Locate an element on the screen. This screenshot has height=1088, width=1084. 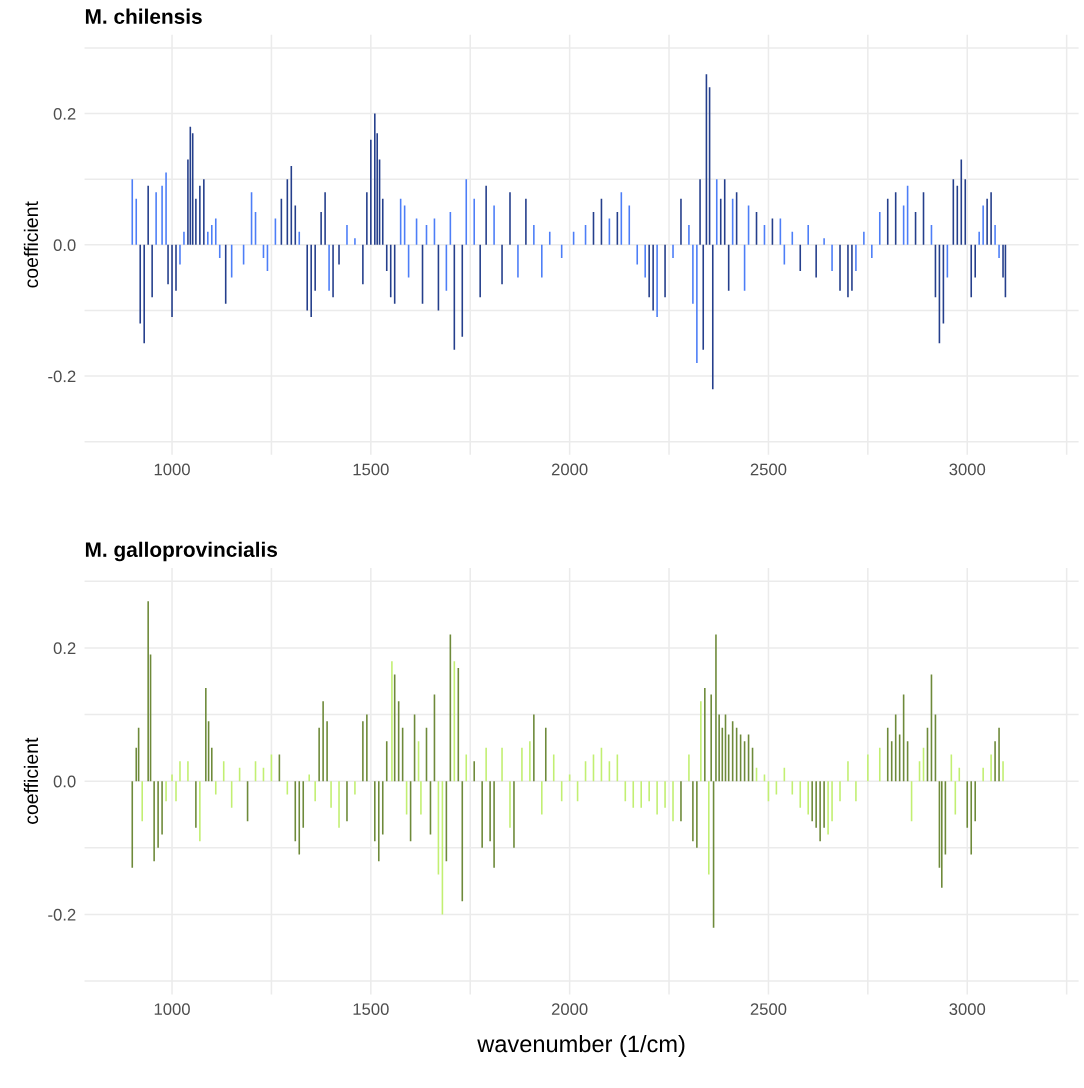
x-axis-title: wavenumber (1/cm) is located at coordinates (581, 1045).